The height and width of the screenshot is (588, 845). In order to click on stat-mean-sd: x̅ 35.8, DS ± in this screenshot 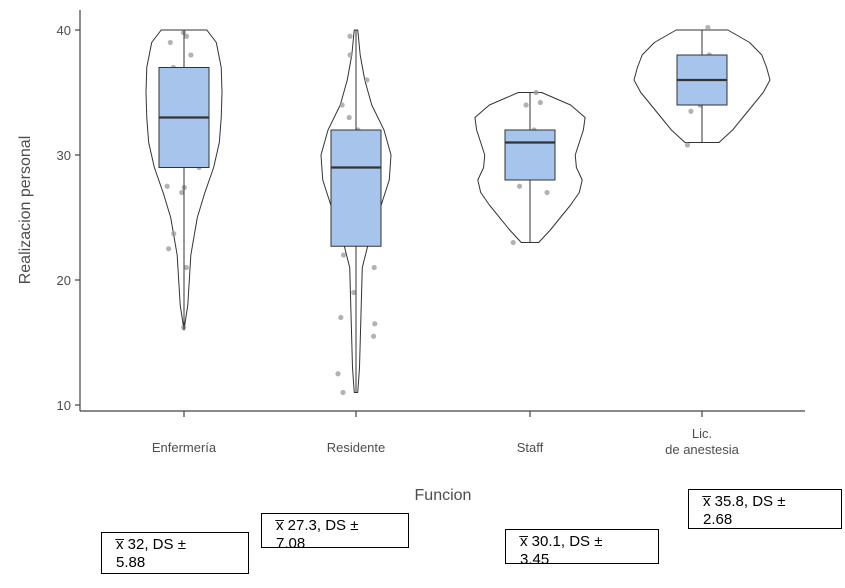, I will do `click(744, 501)`.